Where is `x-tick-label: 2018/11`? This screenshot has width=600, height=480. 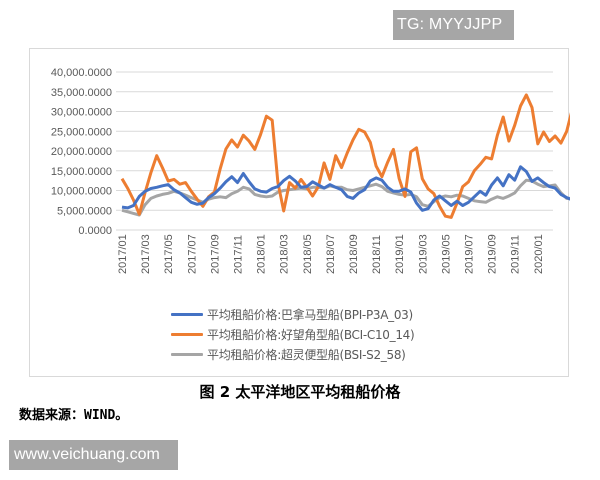 x-tick-label: 2018/11 is located at coordinates (377, 254).